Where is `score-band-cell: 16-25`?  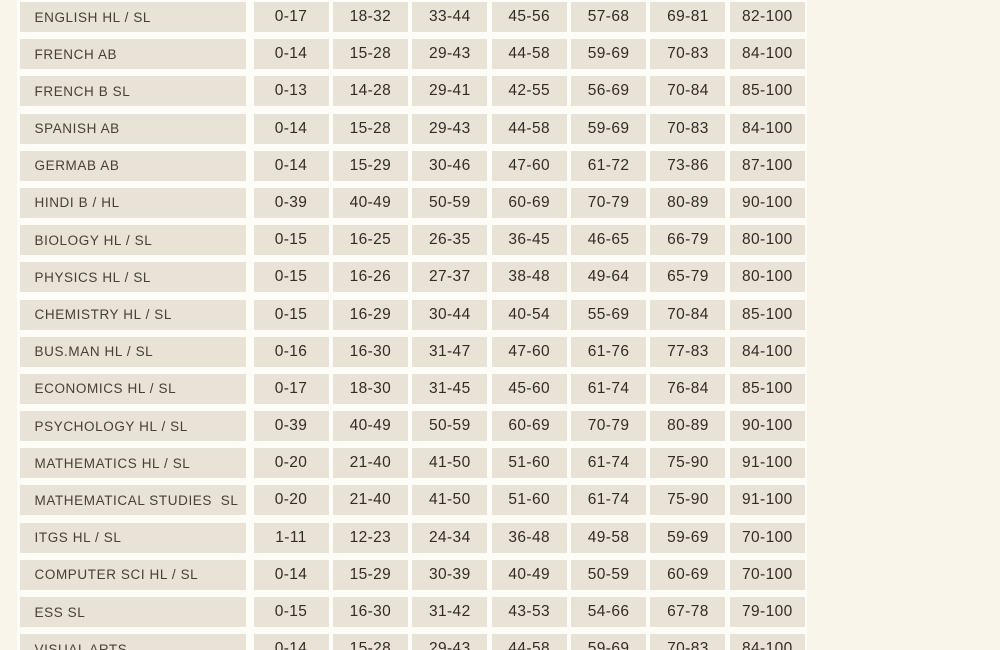 score-band-cell: 16-25 is located at coordinates (370, 240).